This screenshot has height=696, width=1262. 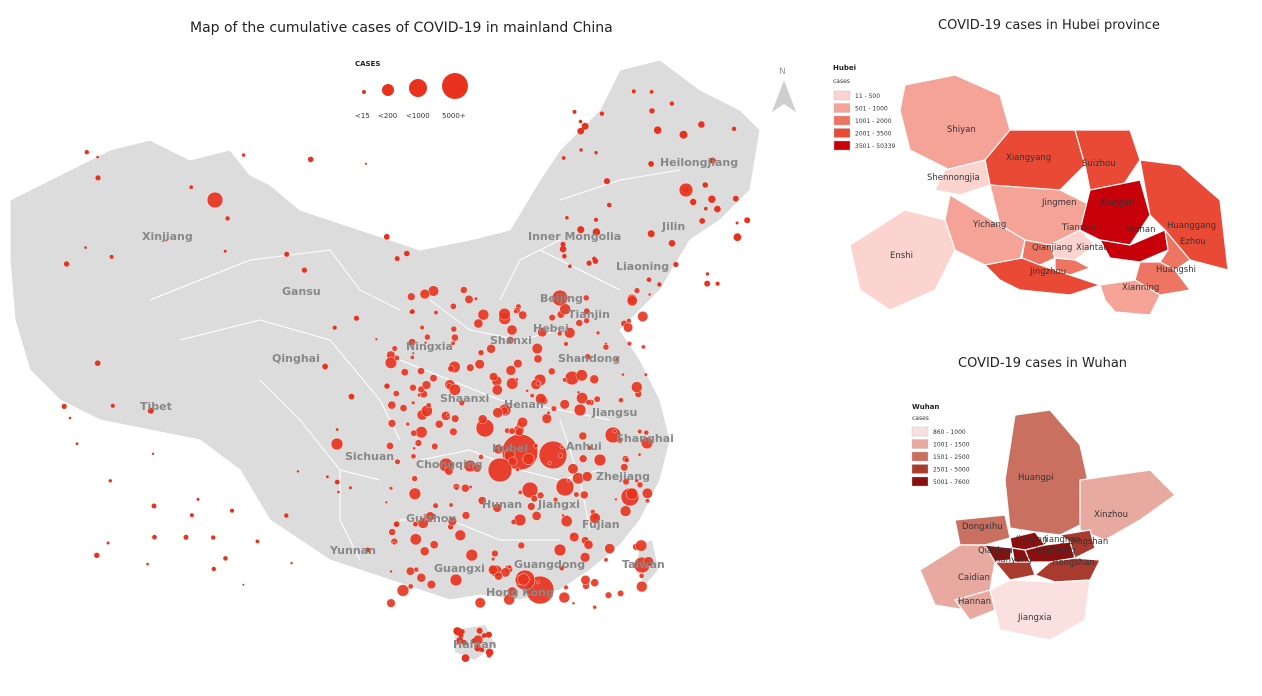 What do you see at coordinates (920, 431) in the screenshot?
I see `wuhan-legend-swatch` at bounding box center [920, 431].